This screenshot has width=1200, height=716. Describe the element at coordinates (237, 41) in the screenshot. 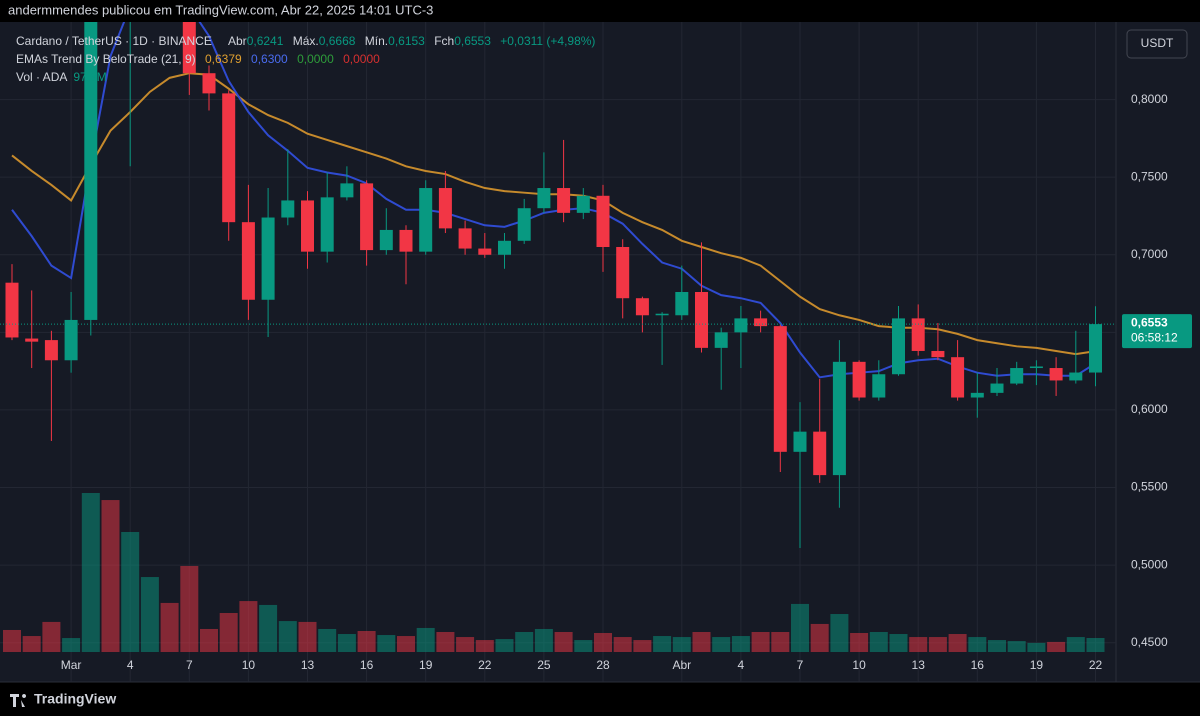

I see `label: Abr` at that location.